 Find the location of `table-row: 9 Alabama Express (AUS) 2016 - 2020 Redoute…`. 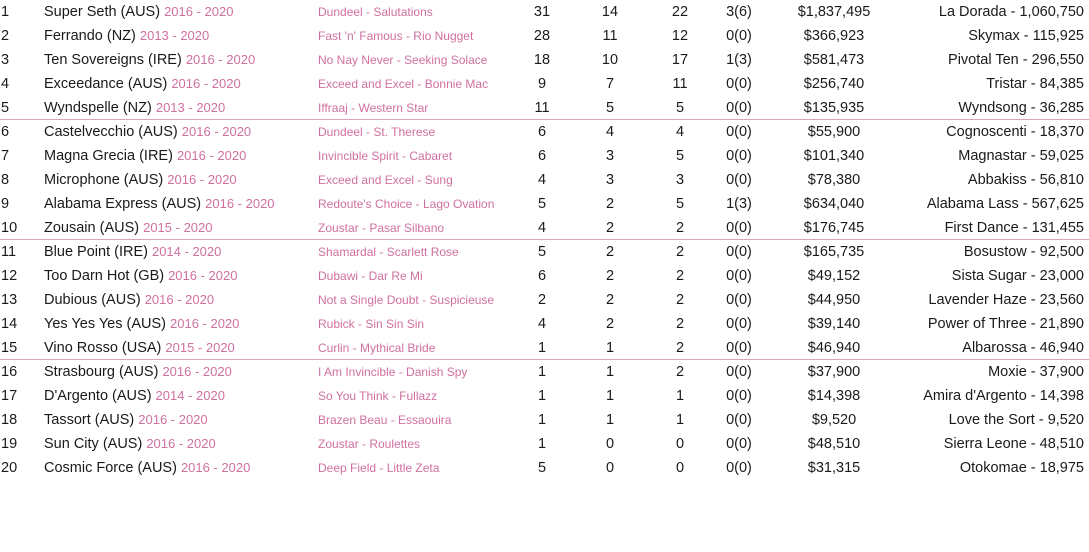

table-row: 9 Alabama Express (AUS) 2016 - 2020 Redoute… is located at coordinates (544, 204).